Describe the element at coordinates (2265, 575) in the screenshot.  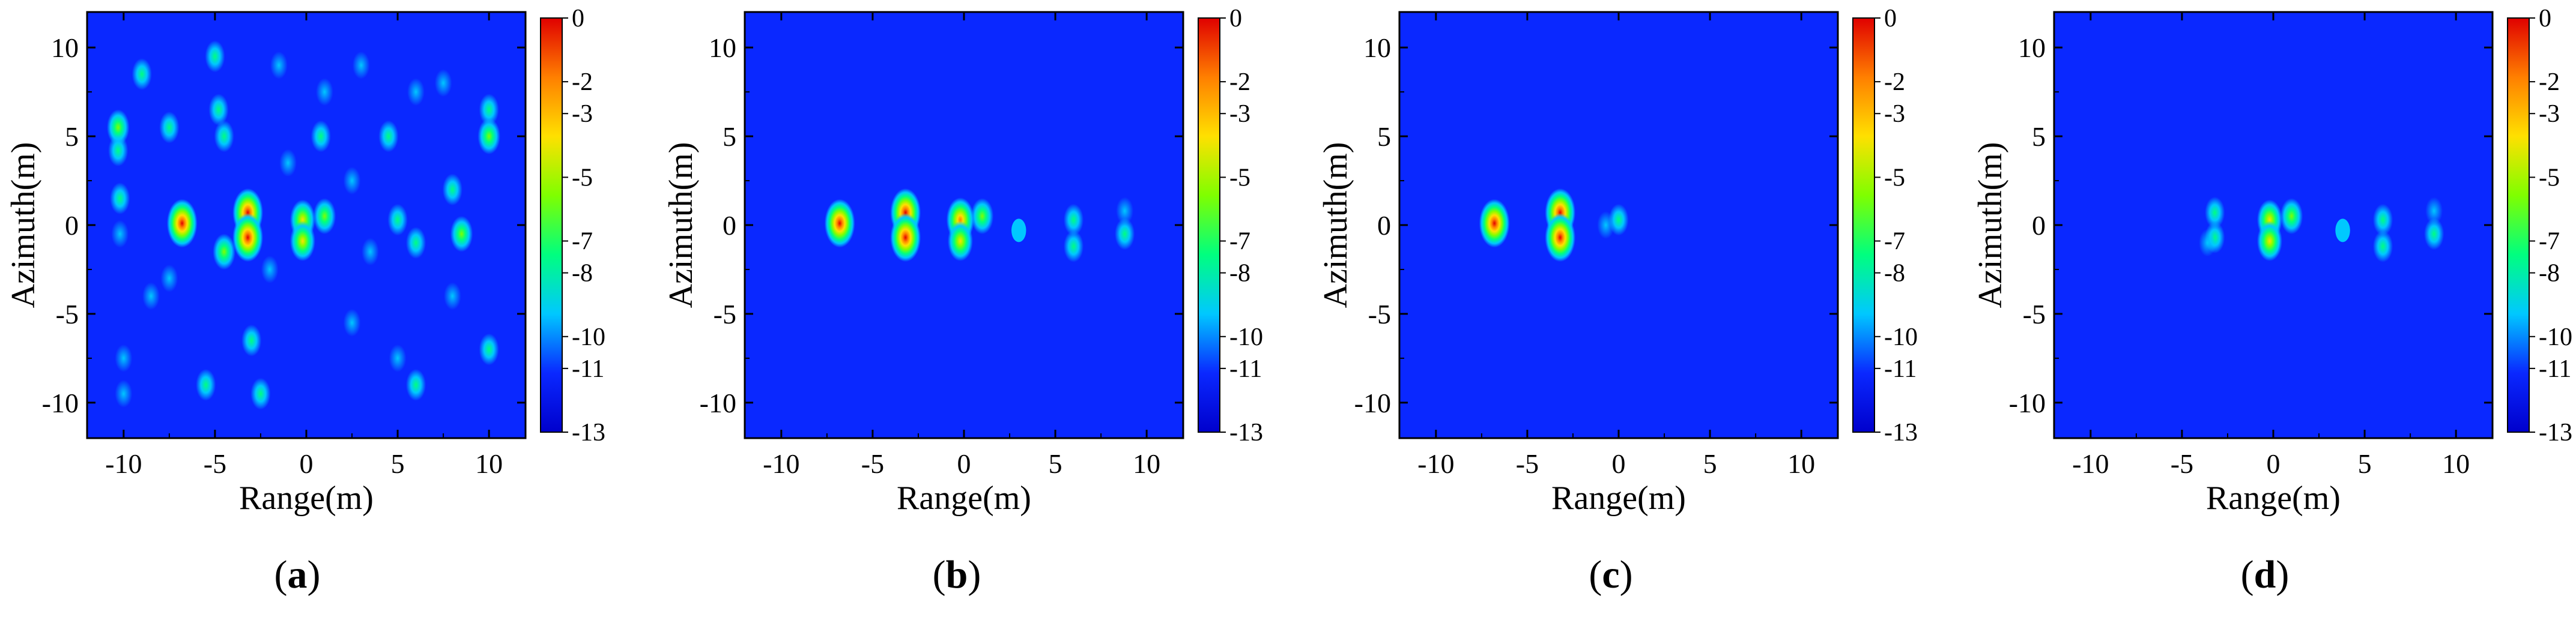
I see `caption-d: (d)` at that location.